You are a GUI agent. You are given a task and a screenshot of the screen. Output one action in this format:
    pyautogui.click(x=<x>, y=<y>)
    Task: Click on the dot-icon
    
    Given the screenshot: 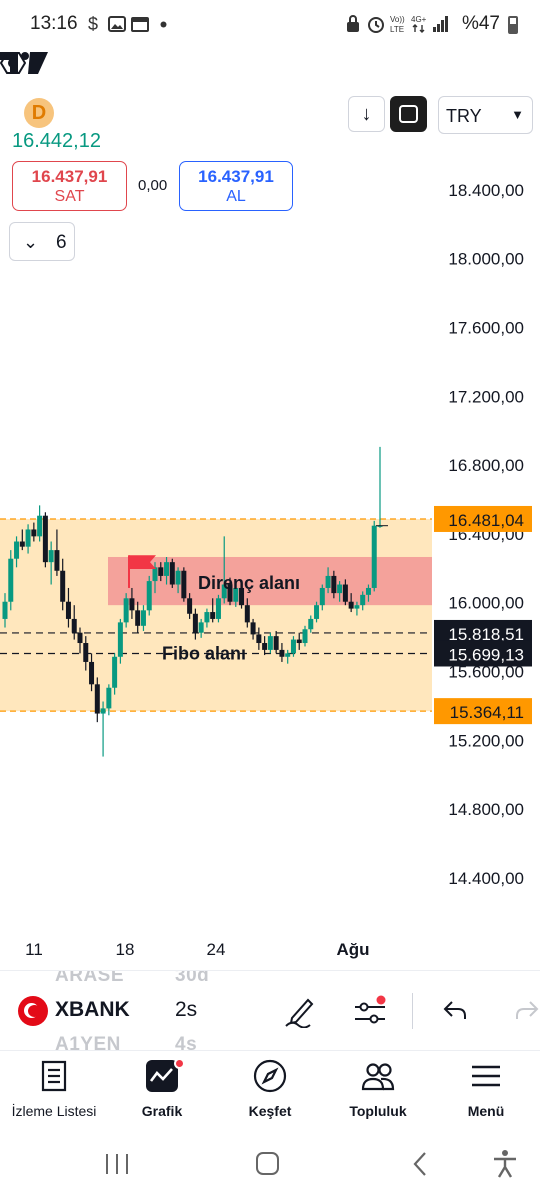 What is the action you would take?
    pyautogui.click(x=163, y=24)
    